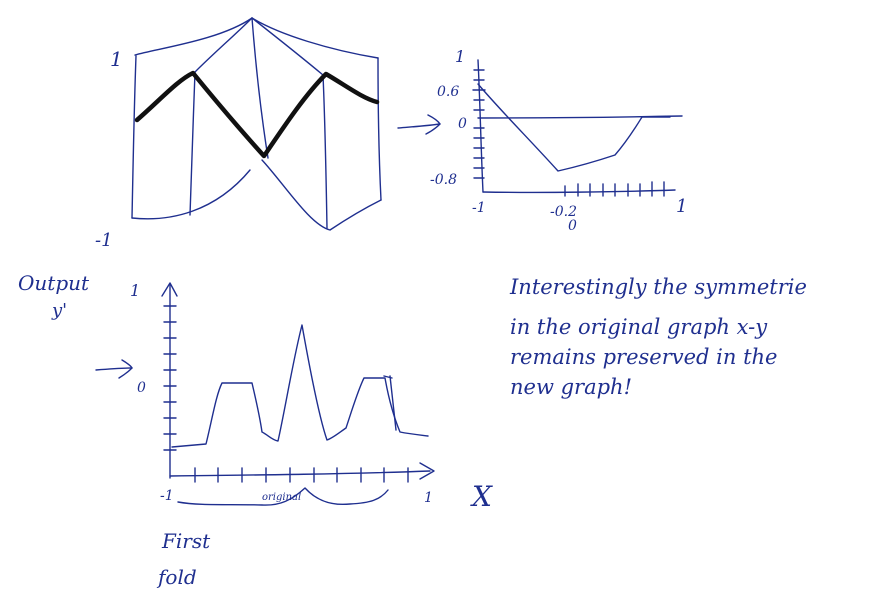  Describe the element at coordinates (135, 290) in the screenshot. I see `output-y-top: 1` at that location.